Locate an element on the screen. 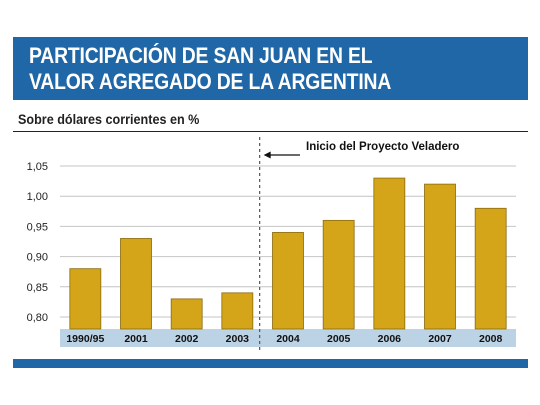 Image resolution: width=540 pixels, height=405 pixels. subtitle-rule is located at coordinates (270, 131).